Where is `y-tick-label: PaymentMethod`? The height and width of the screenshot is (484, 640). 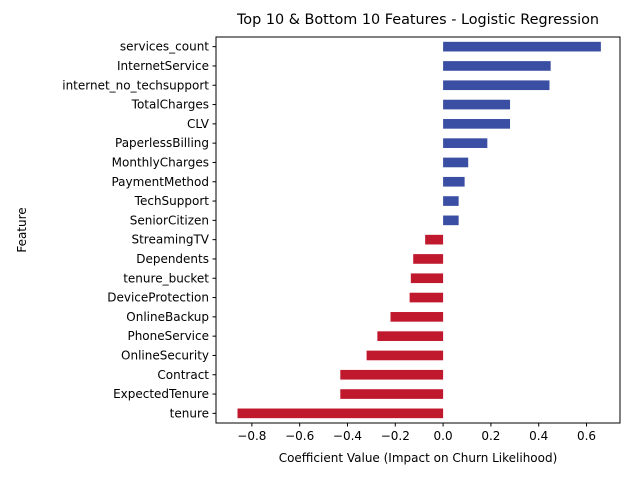 y-tick-label: PaymentMethod is located at coordinates (160, 182).